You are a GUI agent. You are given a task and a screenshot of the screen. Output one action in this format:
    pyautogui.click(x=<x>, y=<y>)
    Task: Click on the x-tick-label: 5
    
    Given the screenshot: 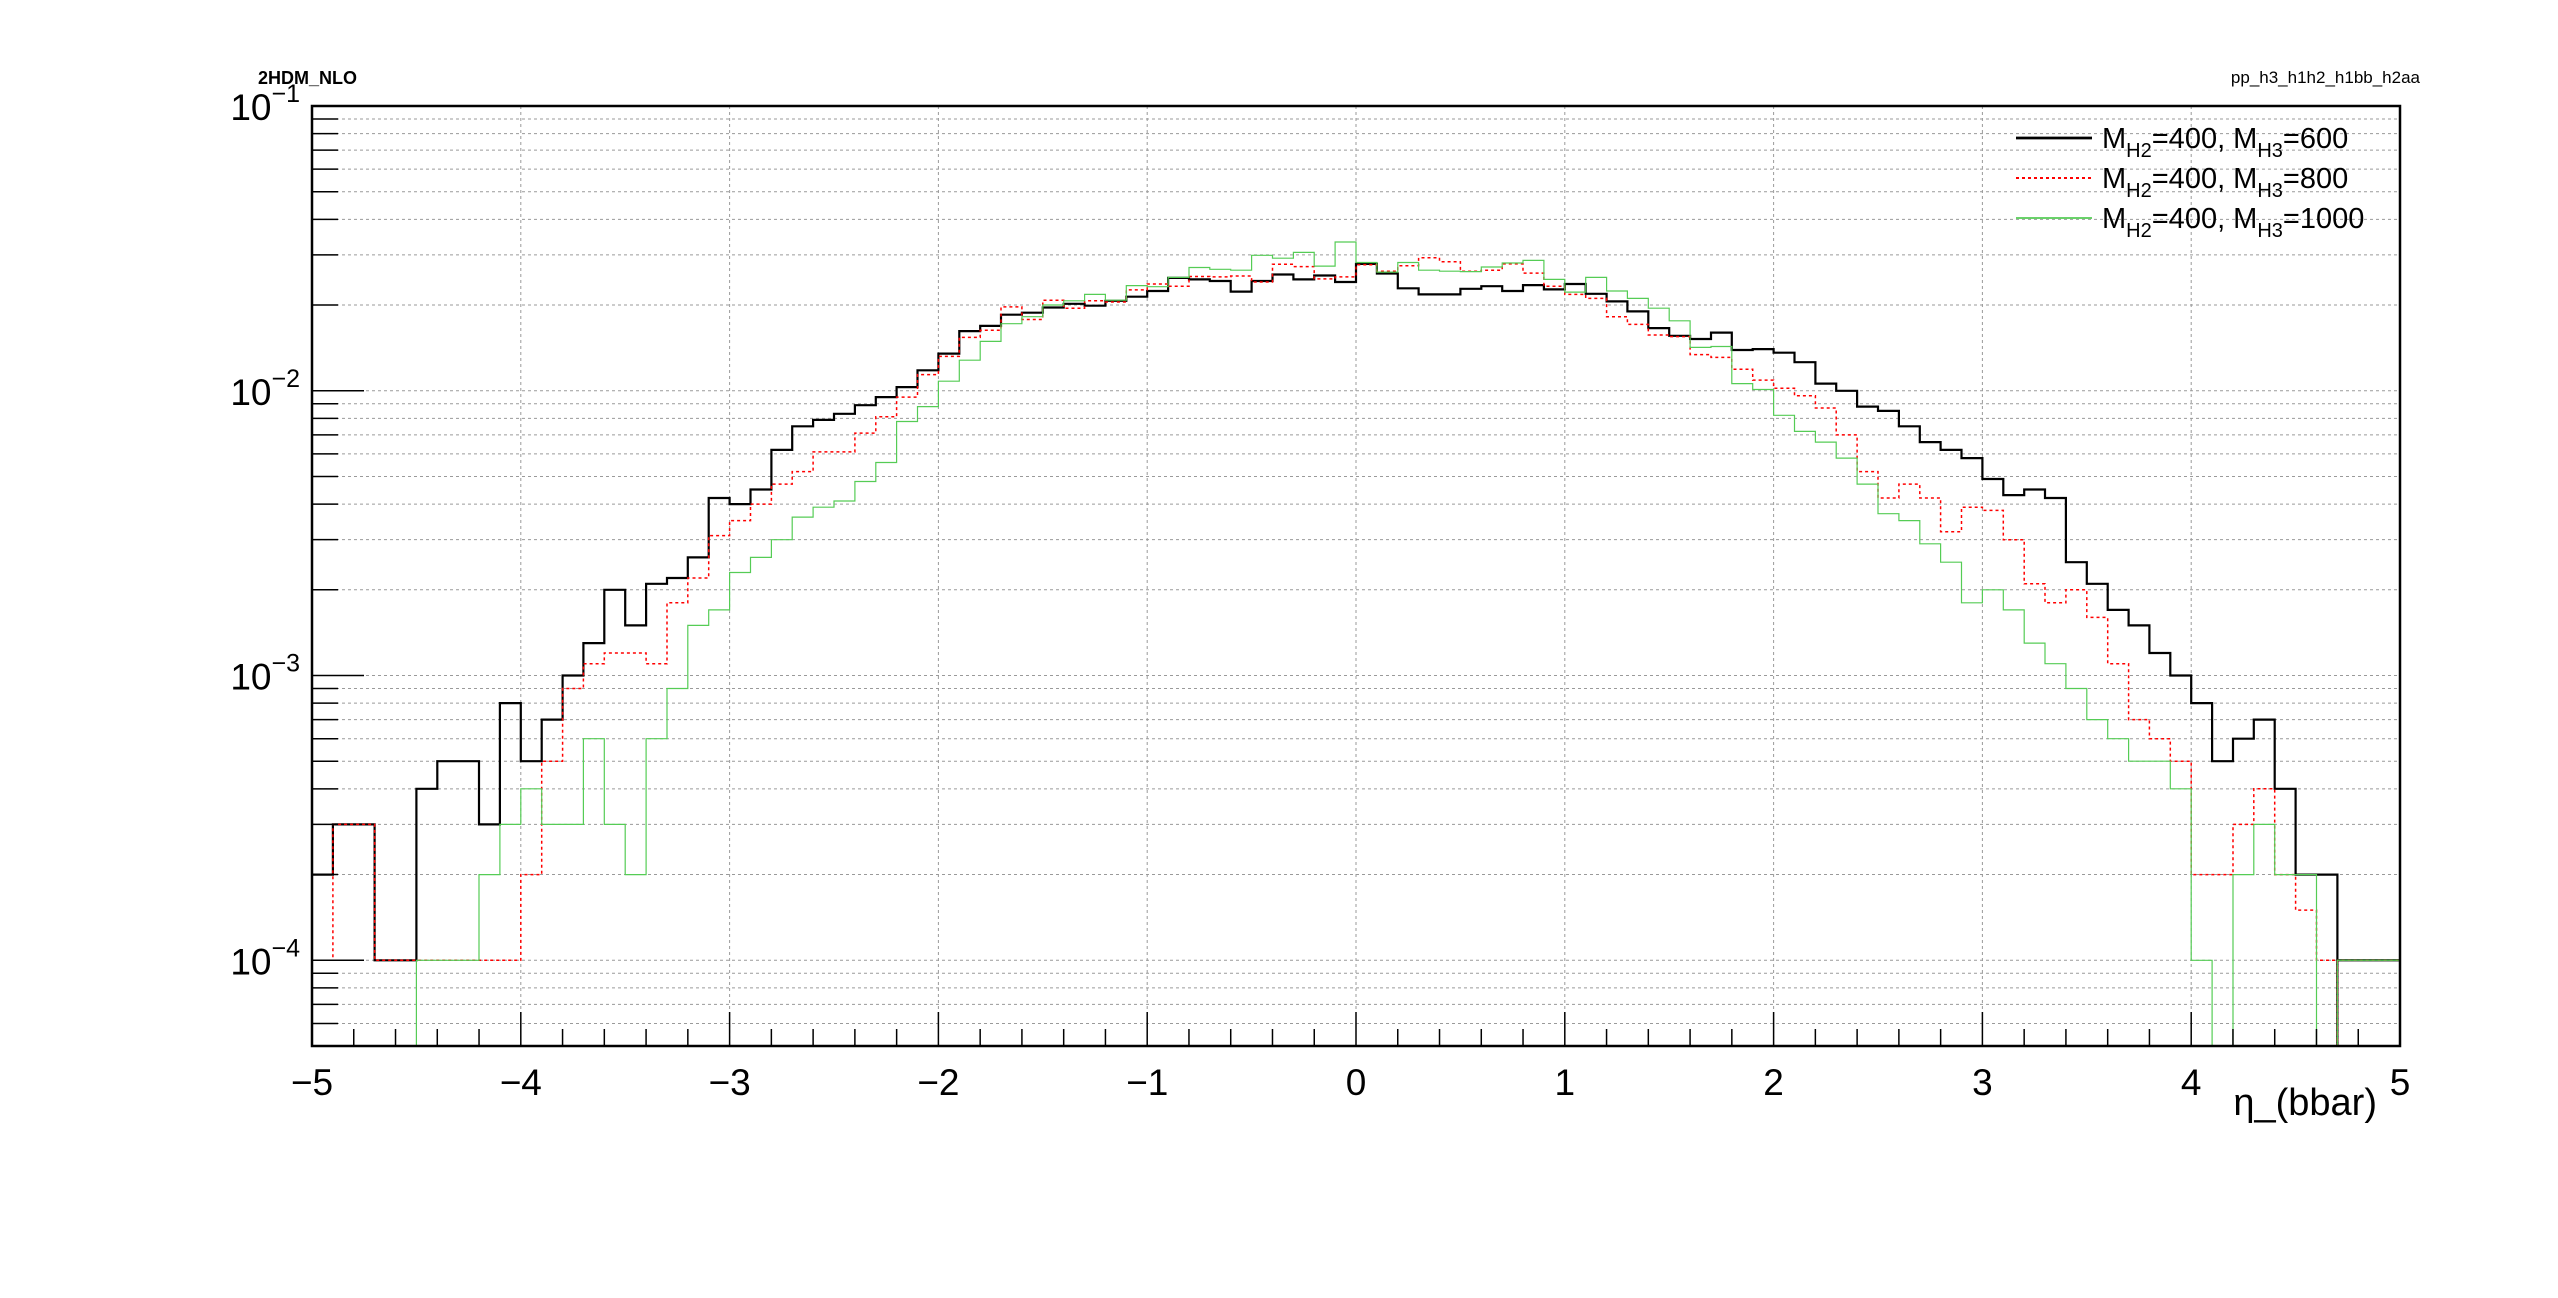 What is the action you would take?
    pyautogui.click(x=2400, y=1082)
    